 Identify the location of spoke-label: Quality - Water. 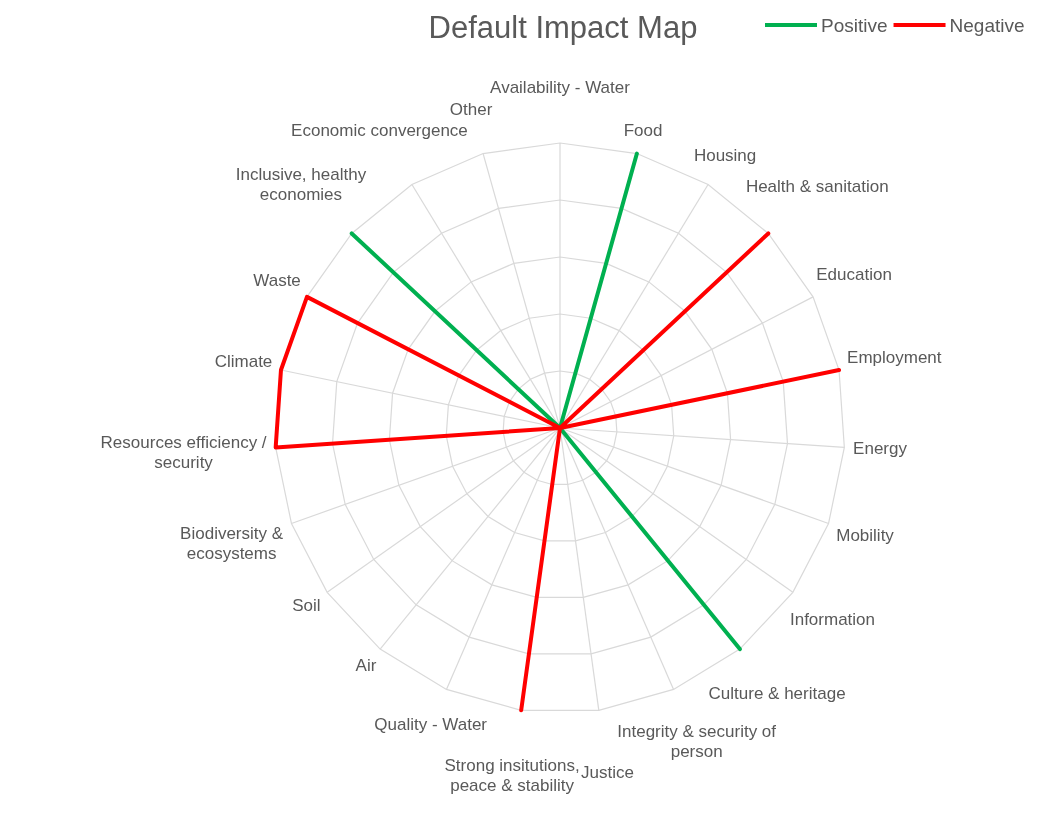
(431, 725).